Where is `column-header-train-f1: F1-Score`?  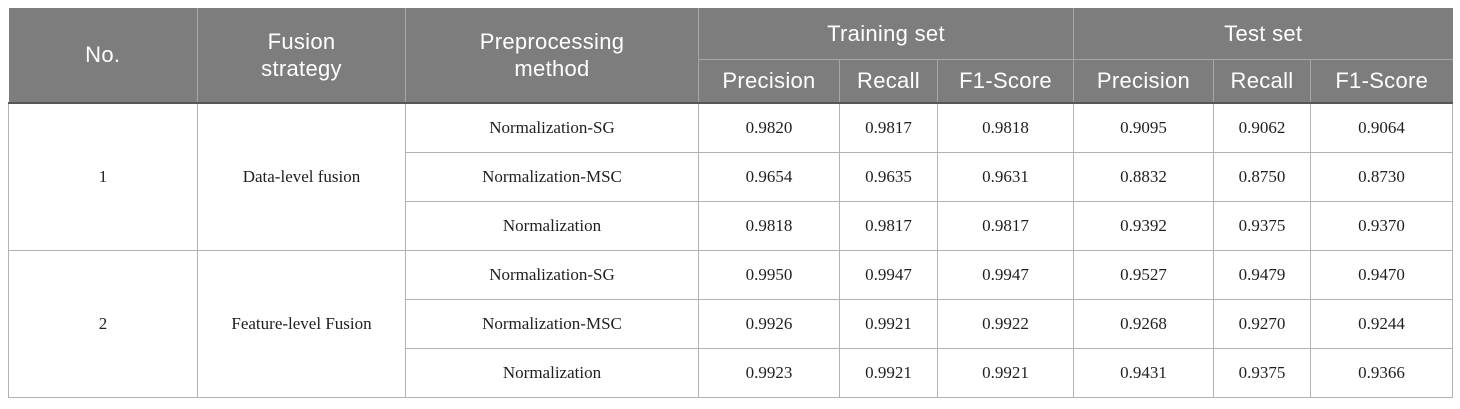
column-header-train-f1: F1-Score is located at coordinates (1005, 81).